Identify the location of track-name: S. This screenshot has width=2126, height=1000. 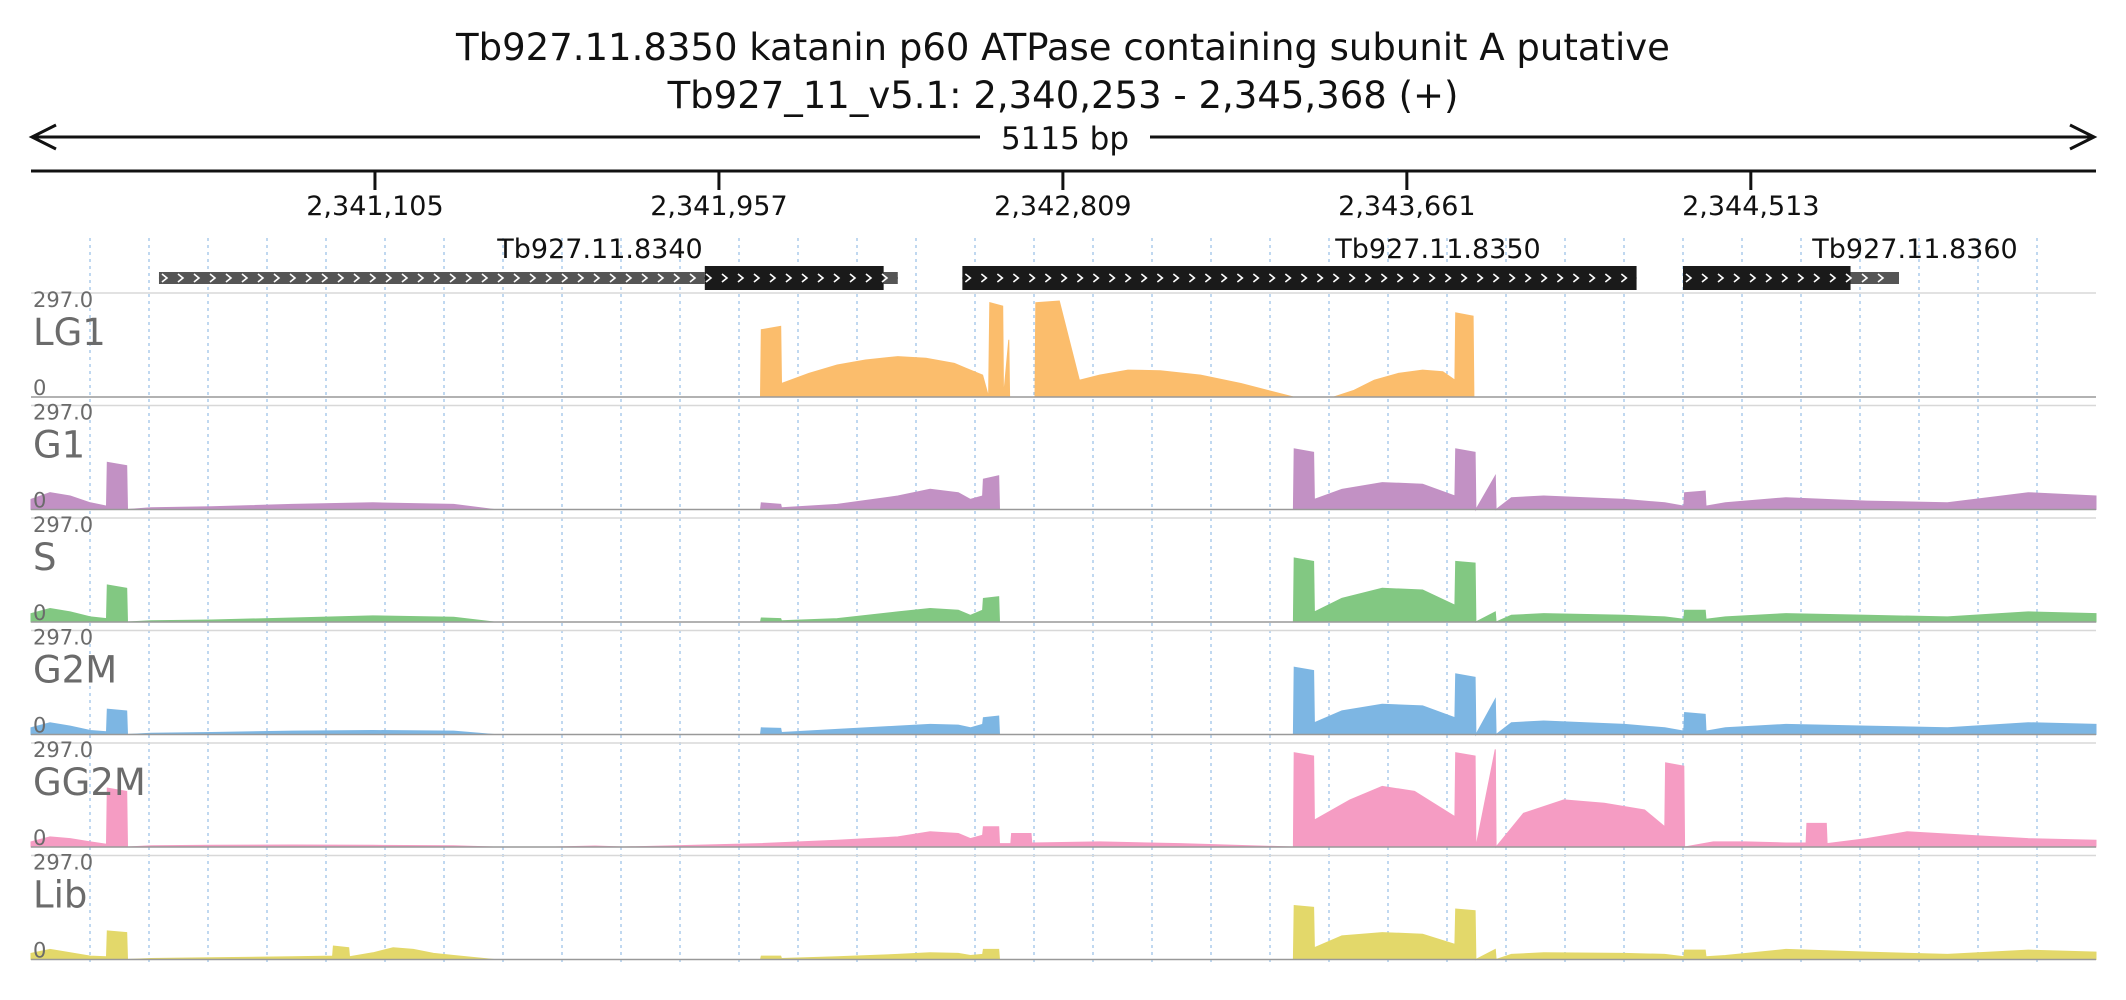
(45, 557).